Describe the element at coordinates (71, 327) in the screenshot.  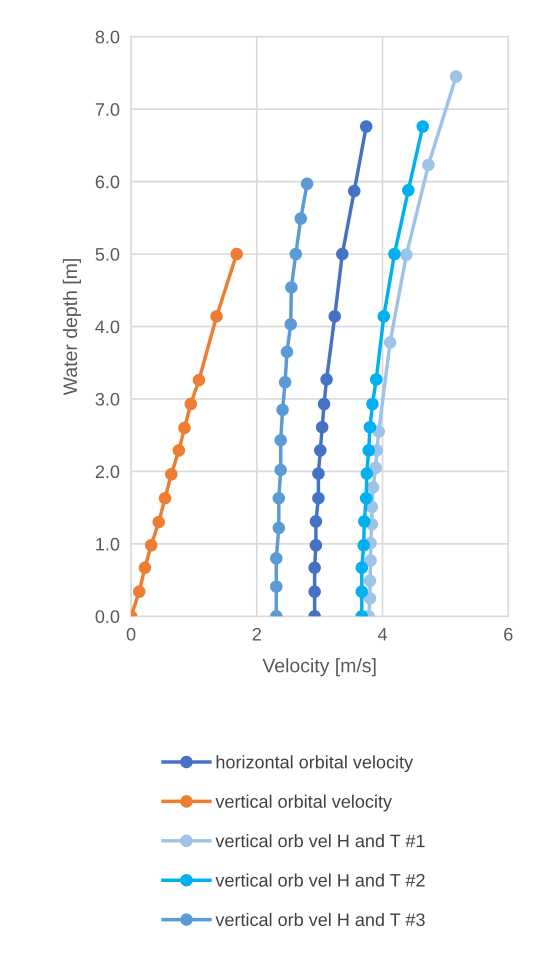
I see `y-axis-title: Water depth [m]` at that location.